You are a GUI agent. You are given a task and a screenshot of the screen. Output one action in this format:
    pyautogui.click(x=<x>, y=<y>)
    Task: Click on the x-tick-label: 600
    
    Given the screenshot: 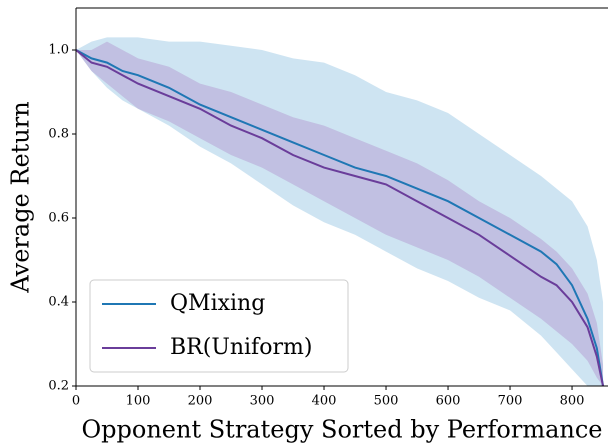 What is the action you would take?
    pyautogui.click(x=448, y=401)
    